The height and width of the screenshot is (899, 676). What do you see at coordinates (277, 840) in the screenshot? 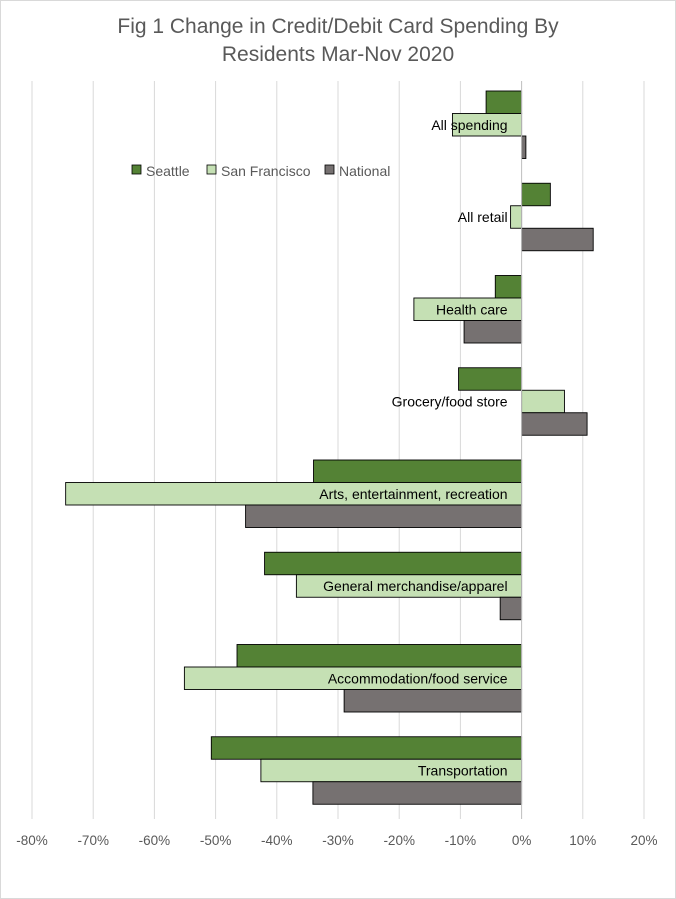
I see `x-tick-label-4: -40%` at bounding box center [277, 840].